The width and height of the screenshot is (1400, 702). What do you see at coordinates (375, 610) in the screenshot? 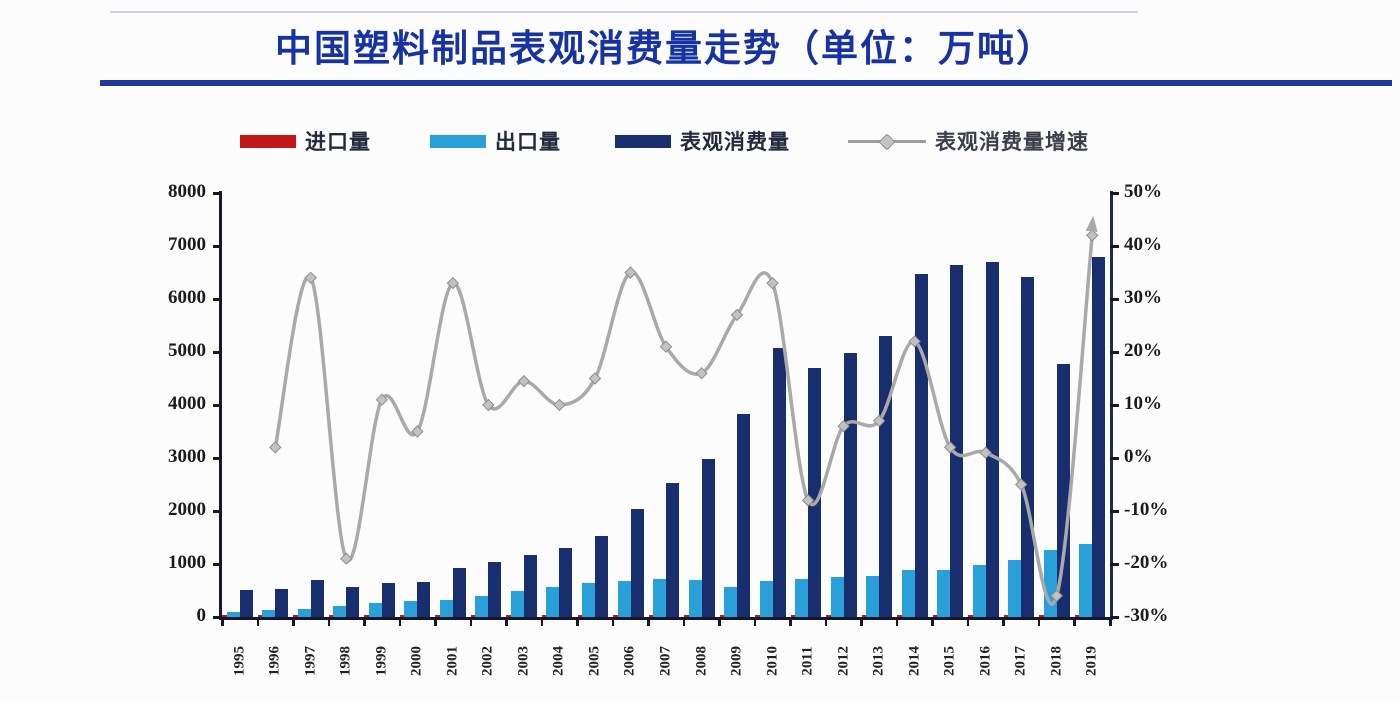
I see `export-bar-1999` at bounding box center [375, 610].